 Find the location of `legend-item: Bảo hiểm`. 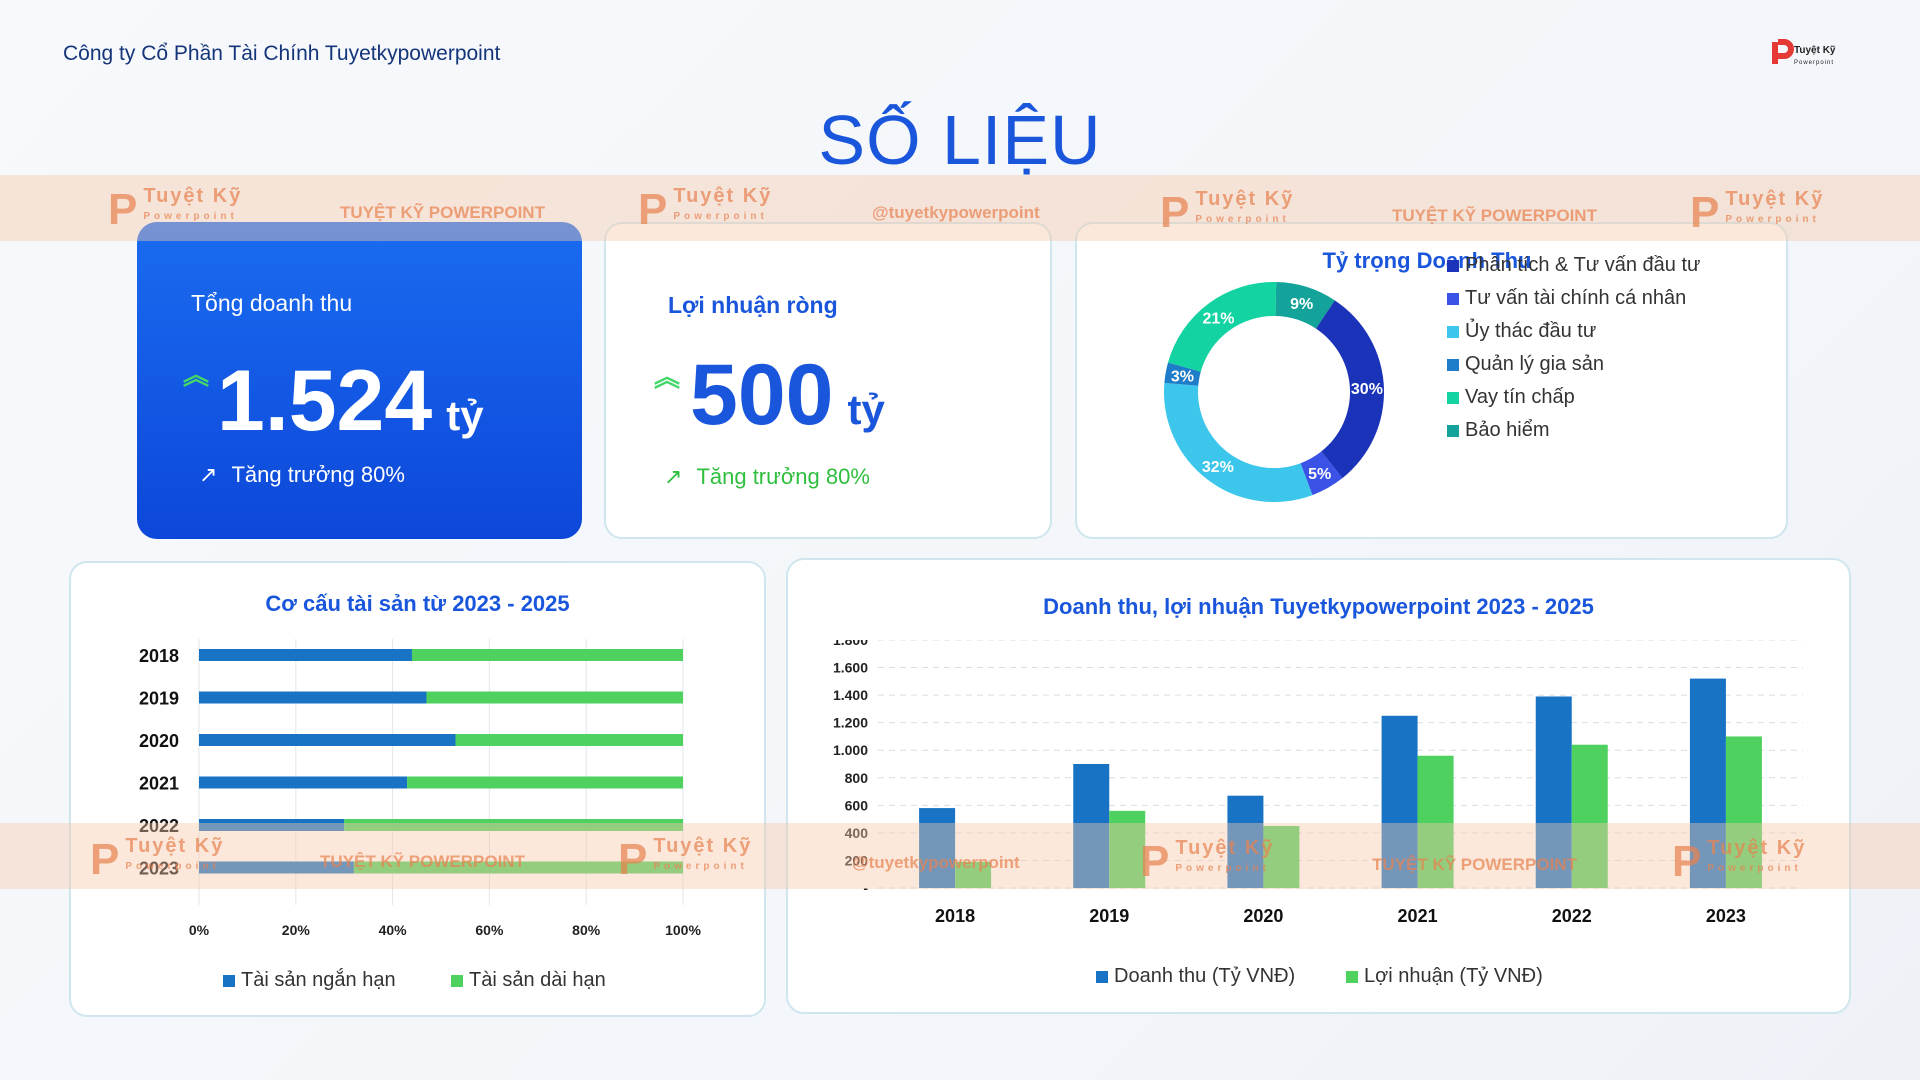

legend-item: Bảo hiểm is located at coordinates (1498, 430).